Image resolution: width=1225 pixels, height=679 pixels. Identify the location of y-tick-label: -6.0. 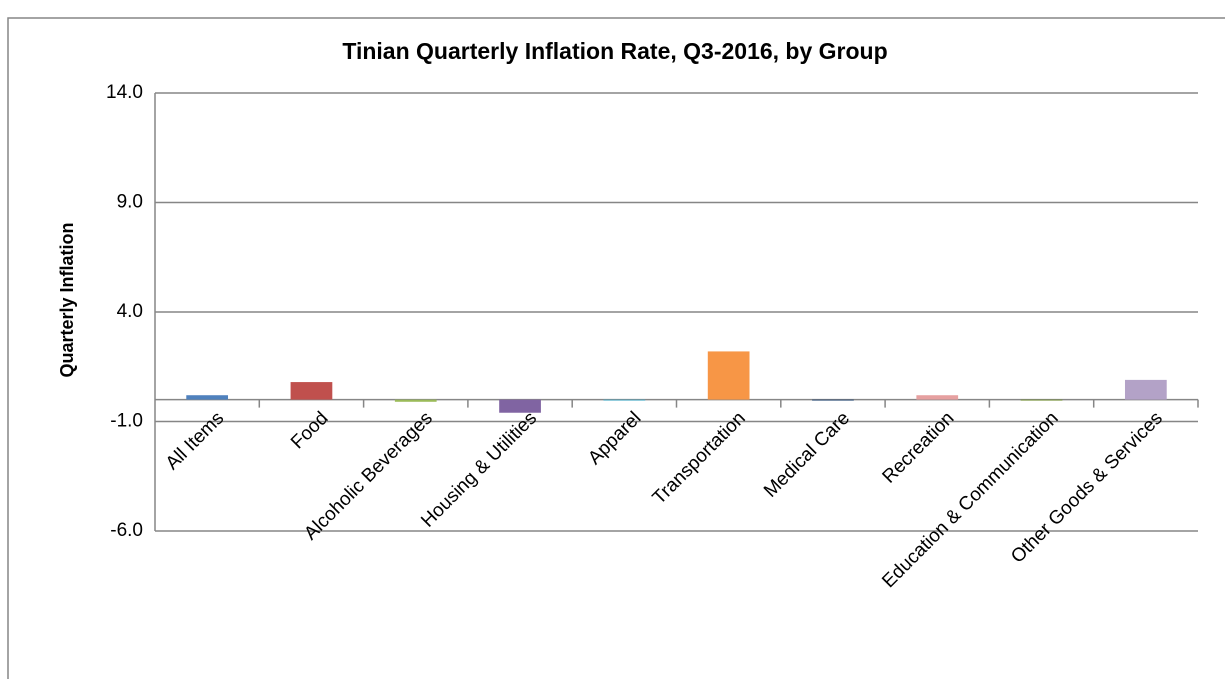
(126, 530).